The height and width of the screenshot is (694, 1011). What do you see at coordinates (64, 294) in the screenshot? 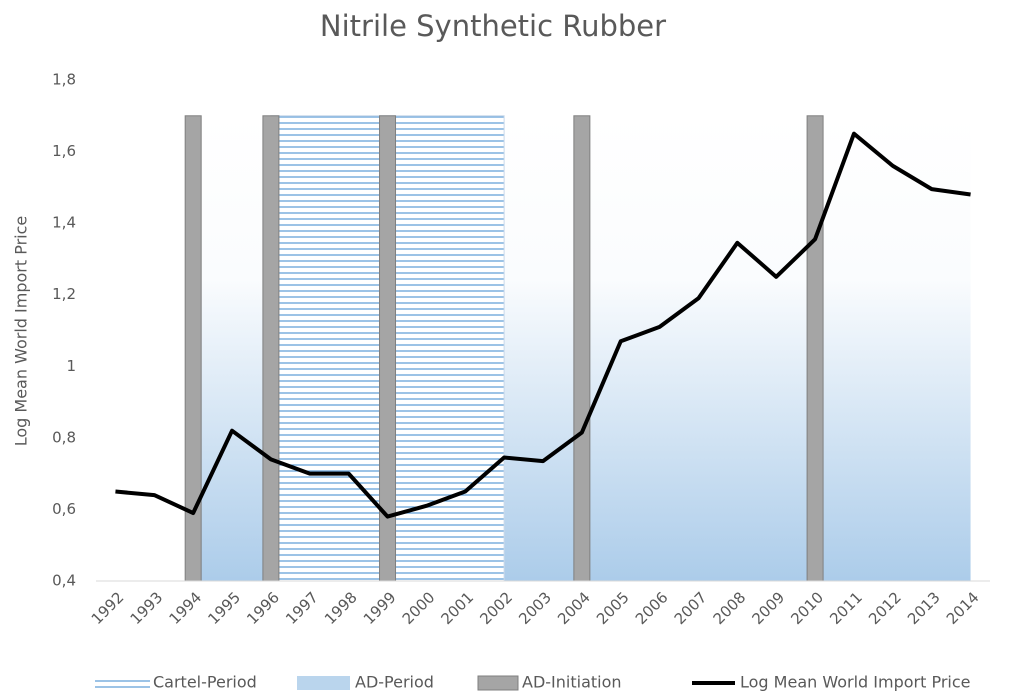
I see `y-tick-label: 1,2` at bounding box center [64, 294].